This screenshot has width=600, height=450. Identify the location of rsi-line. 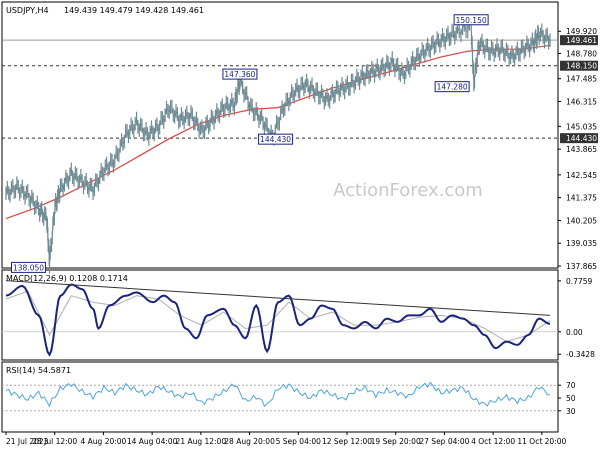
(277, 394).